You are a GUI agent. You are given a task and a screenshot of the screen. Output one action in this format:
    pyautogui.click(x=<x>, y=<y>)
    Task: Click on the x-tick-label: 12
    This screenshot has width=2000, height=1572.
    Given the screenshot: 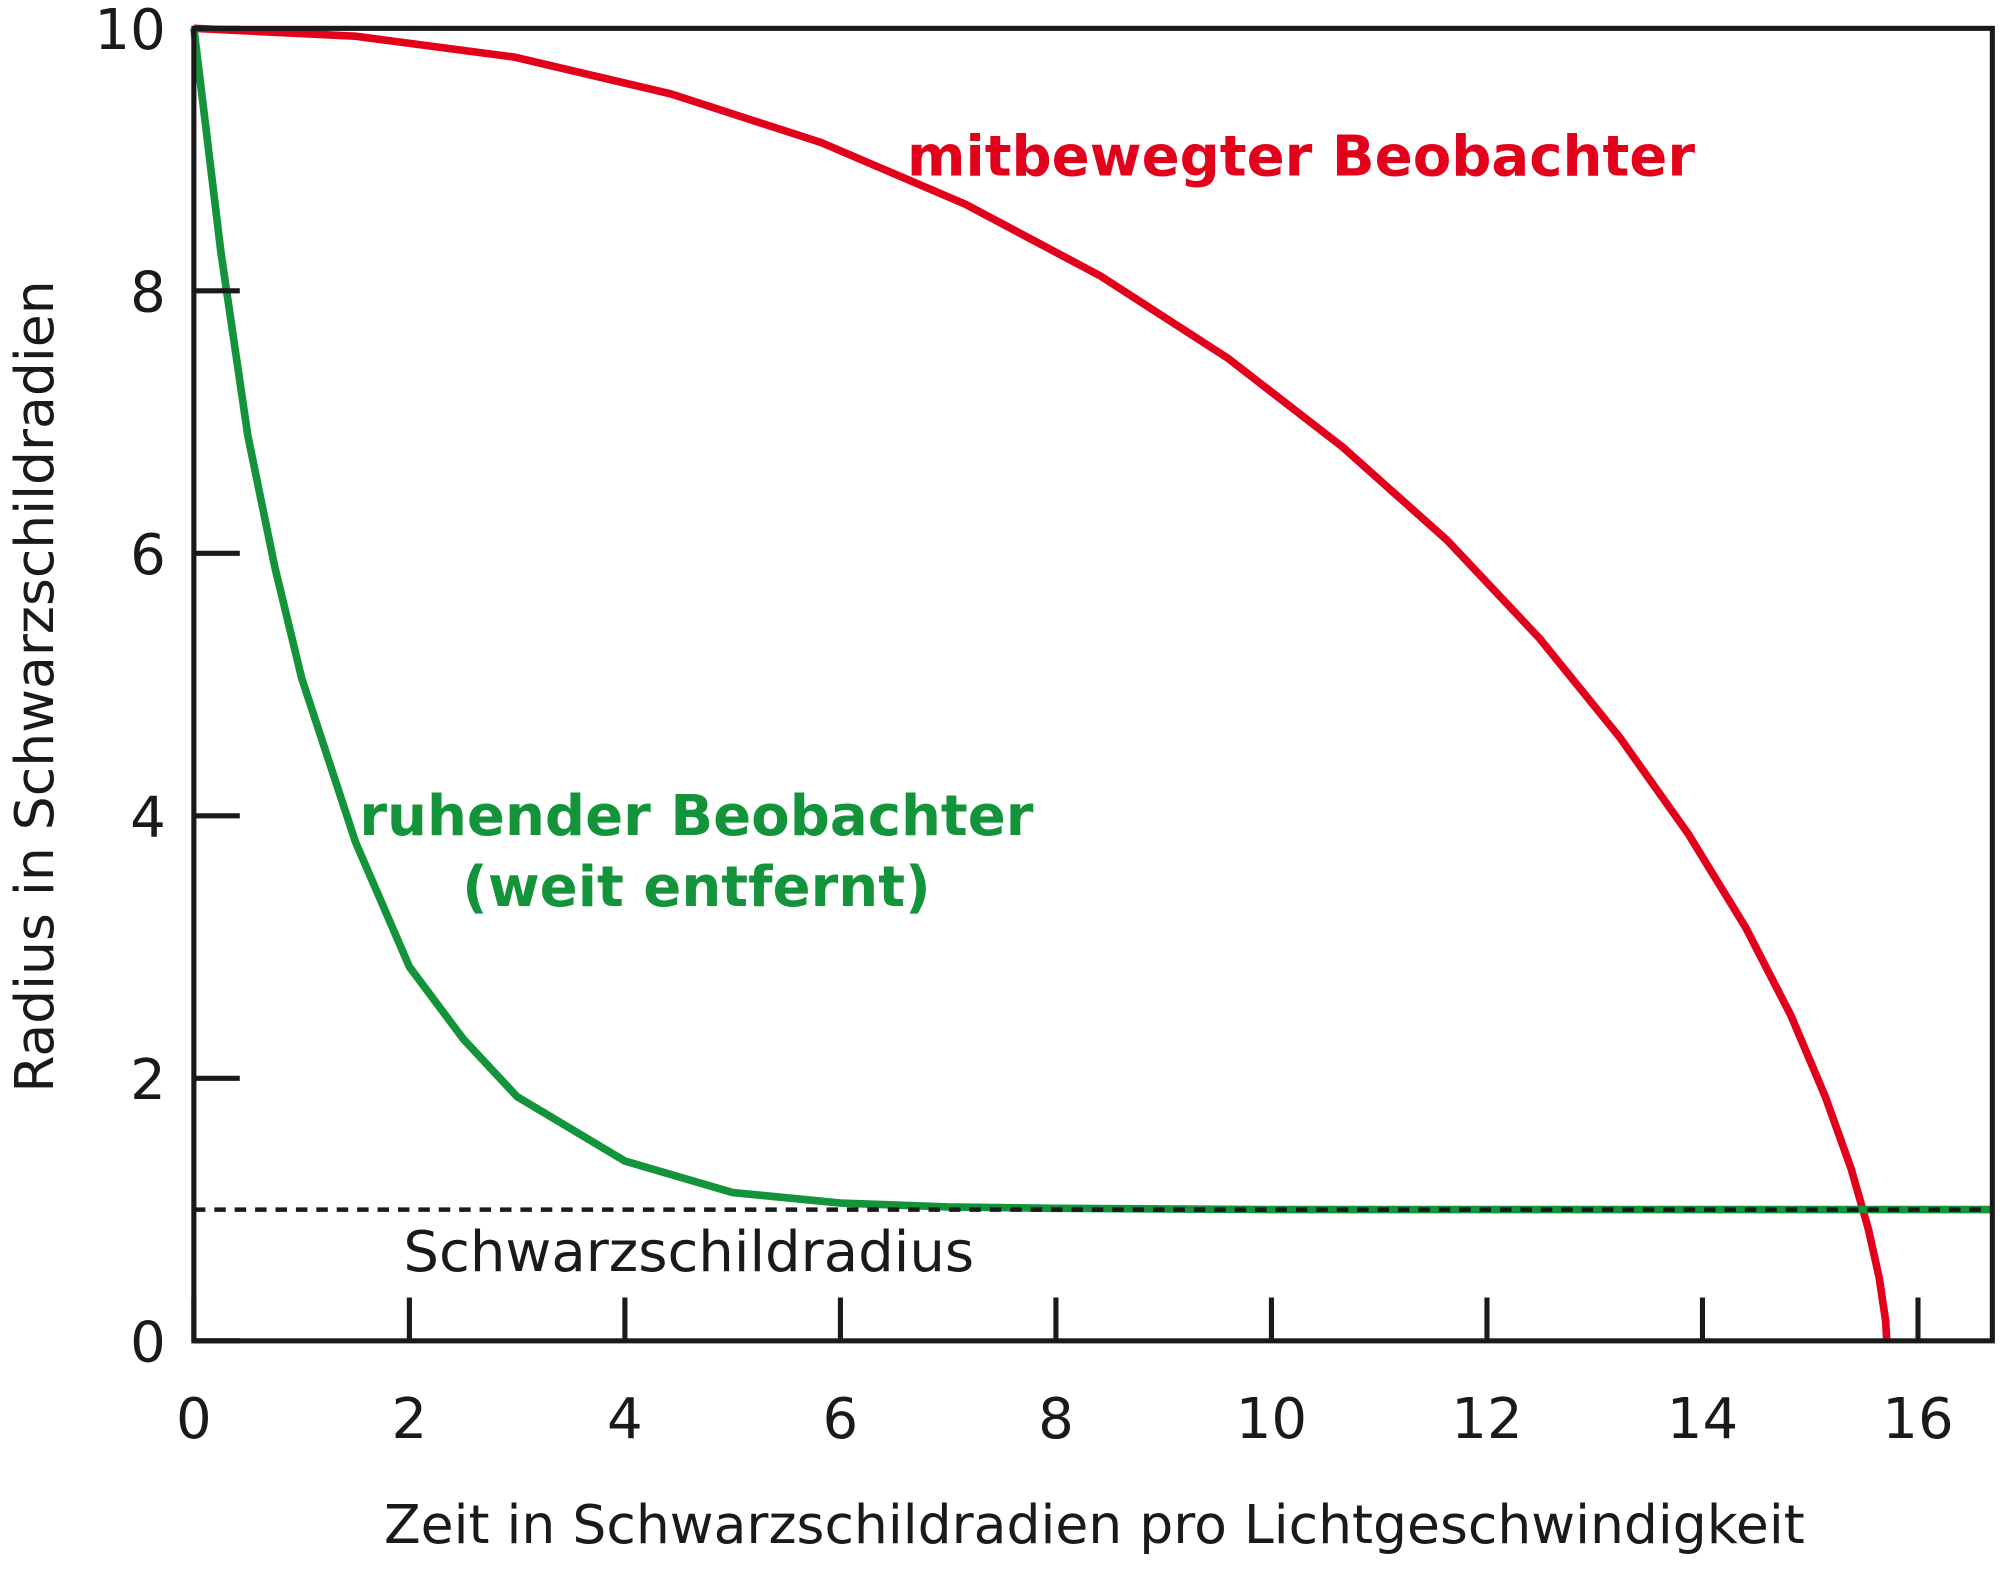 What is the action you would take?
    pyautogui.click(x=1486, y=1419)
    